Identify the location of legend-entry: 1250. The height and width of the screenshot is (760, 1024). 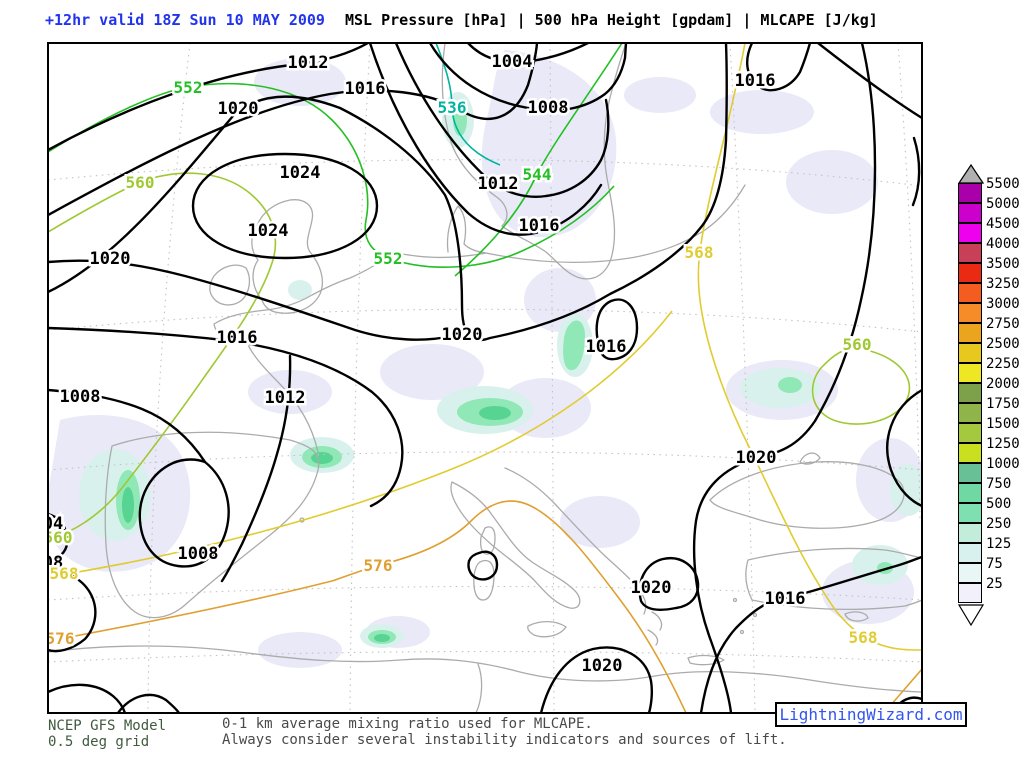
(991, 450).